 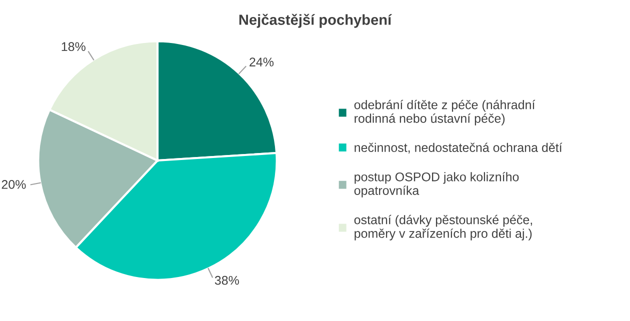 What do you see at coordinates (458, 148) in the screenshot?
I see `legend-label: nečinnost, nedostatečná ochrana dětí` at bounding box center [458, 148].